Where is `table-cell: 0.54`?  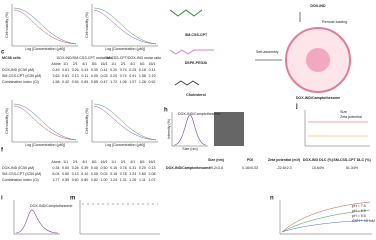
table-cell: 0.54 is located at coordinates (75, 82).